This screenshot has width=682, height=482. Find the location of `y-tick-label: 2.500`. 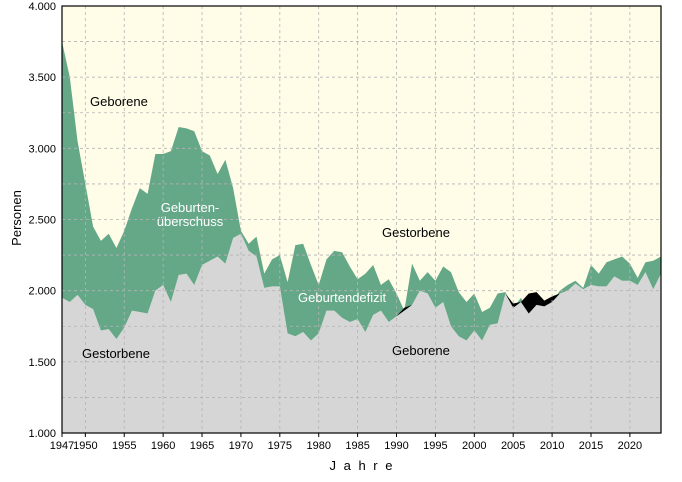

y-tick-label: 2.500 is located at coordinates (42, 221).